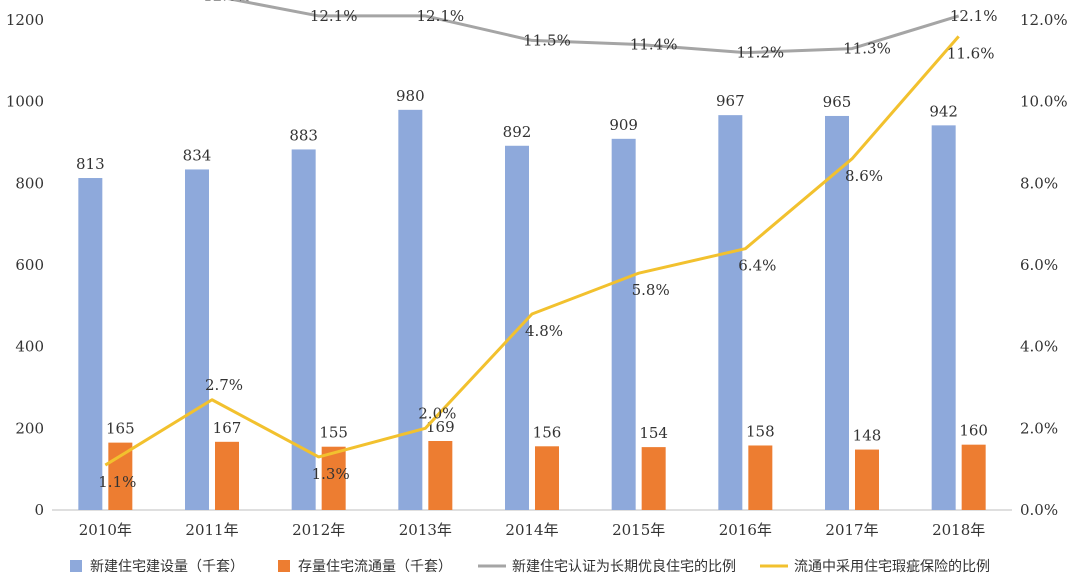  Describe the element at coordinates (105, 530) in the screenshot. I see `x-tick-label: 2010年` at that location.